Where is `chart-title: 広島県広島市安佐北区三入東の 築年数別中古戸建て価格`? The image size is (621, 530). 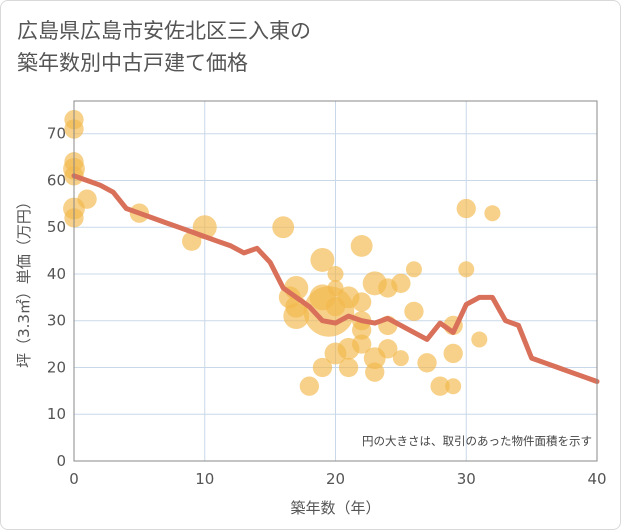 chart-title: 広島県広島市安佐北区三入東の 築年数別中古戸建て価格 is located at coordinates (164, 47).